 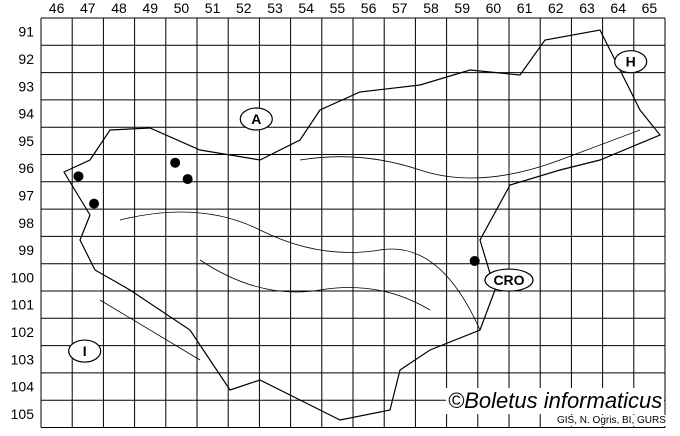 I want to click on column-label: 54, so click(x=306, y=8).